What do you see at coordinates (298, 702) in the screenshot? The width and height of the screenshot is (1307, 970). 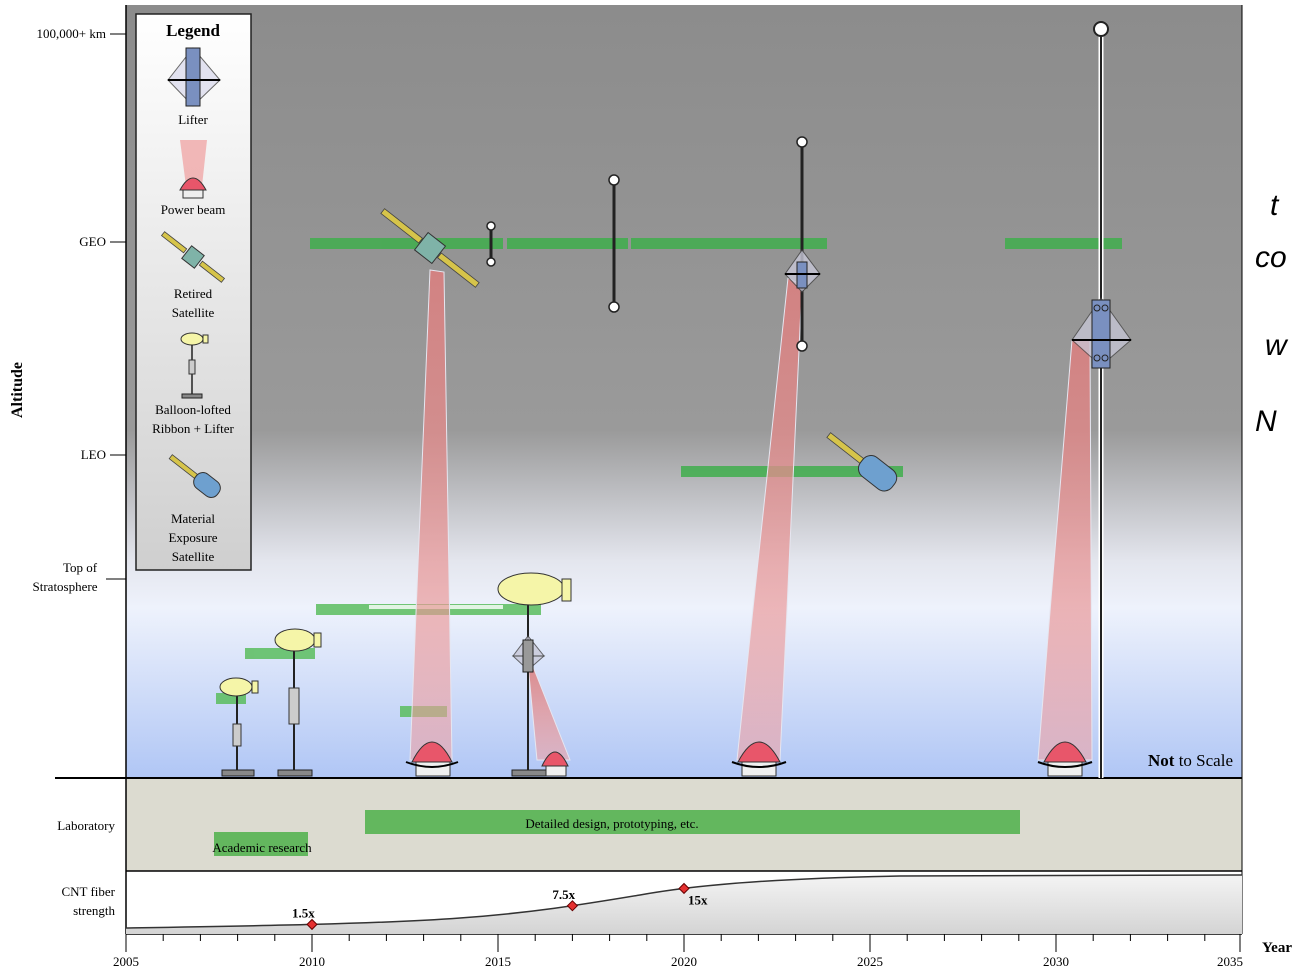 I see `balloon-lifter-2010` at bounding box center [298, 702].